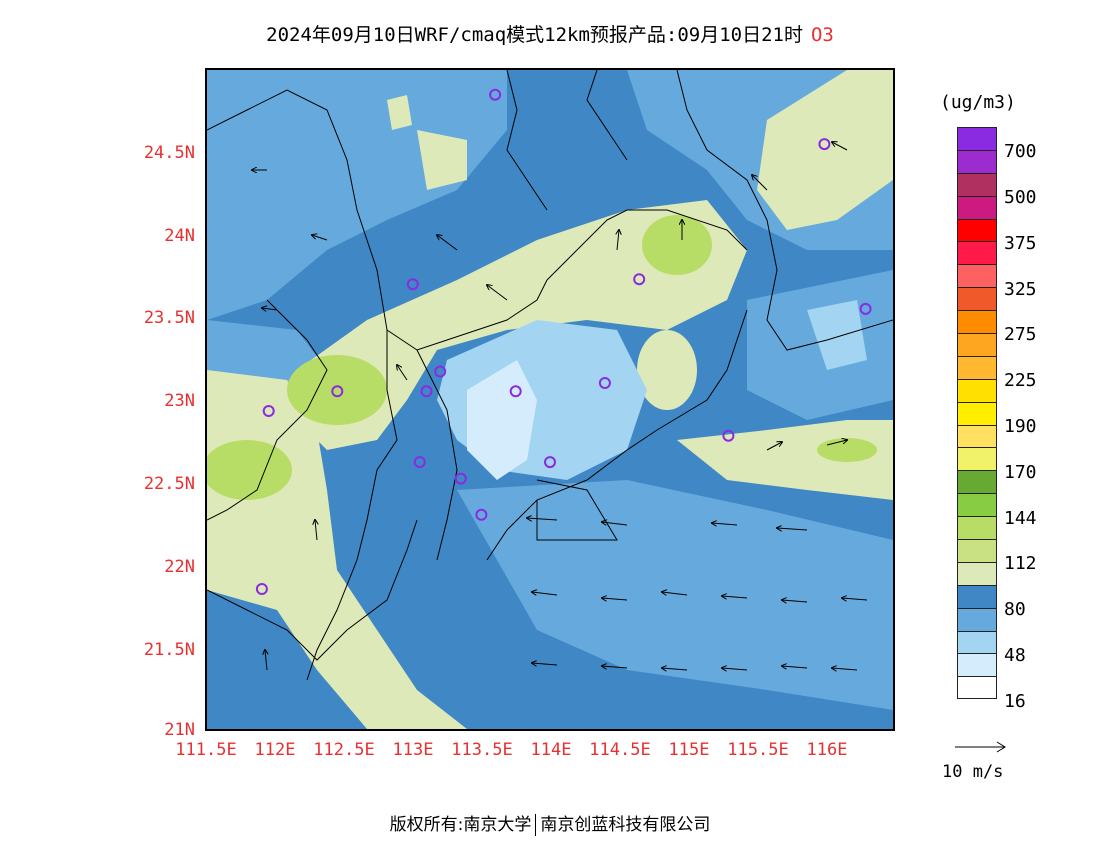 The image size is (1100, 850). I want to click on field-patch-north, so click(442, 160).